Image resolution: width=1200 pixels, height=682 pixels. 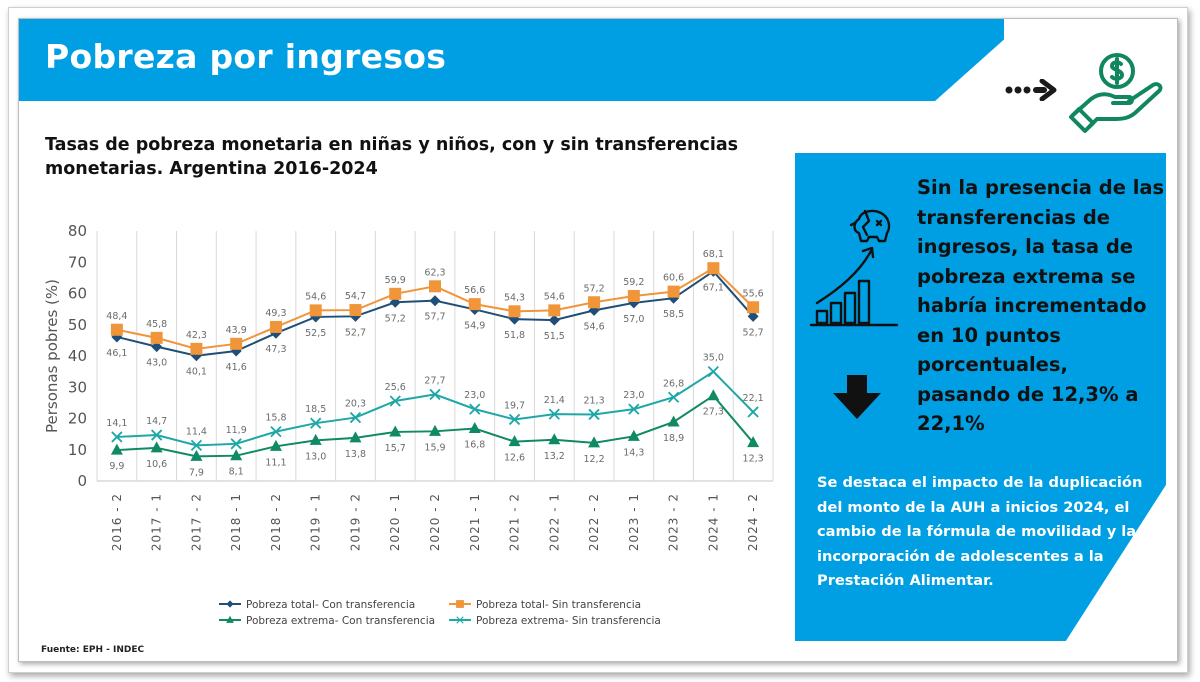 What do you see at coordinates (514, 297) in the screenshot?
I see `data-label: 54,3` at bounding box center [514, 297].